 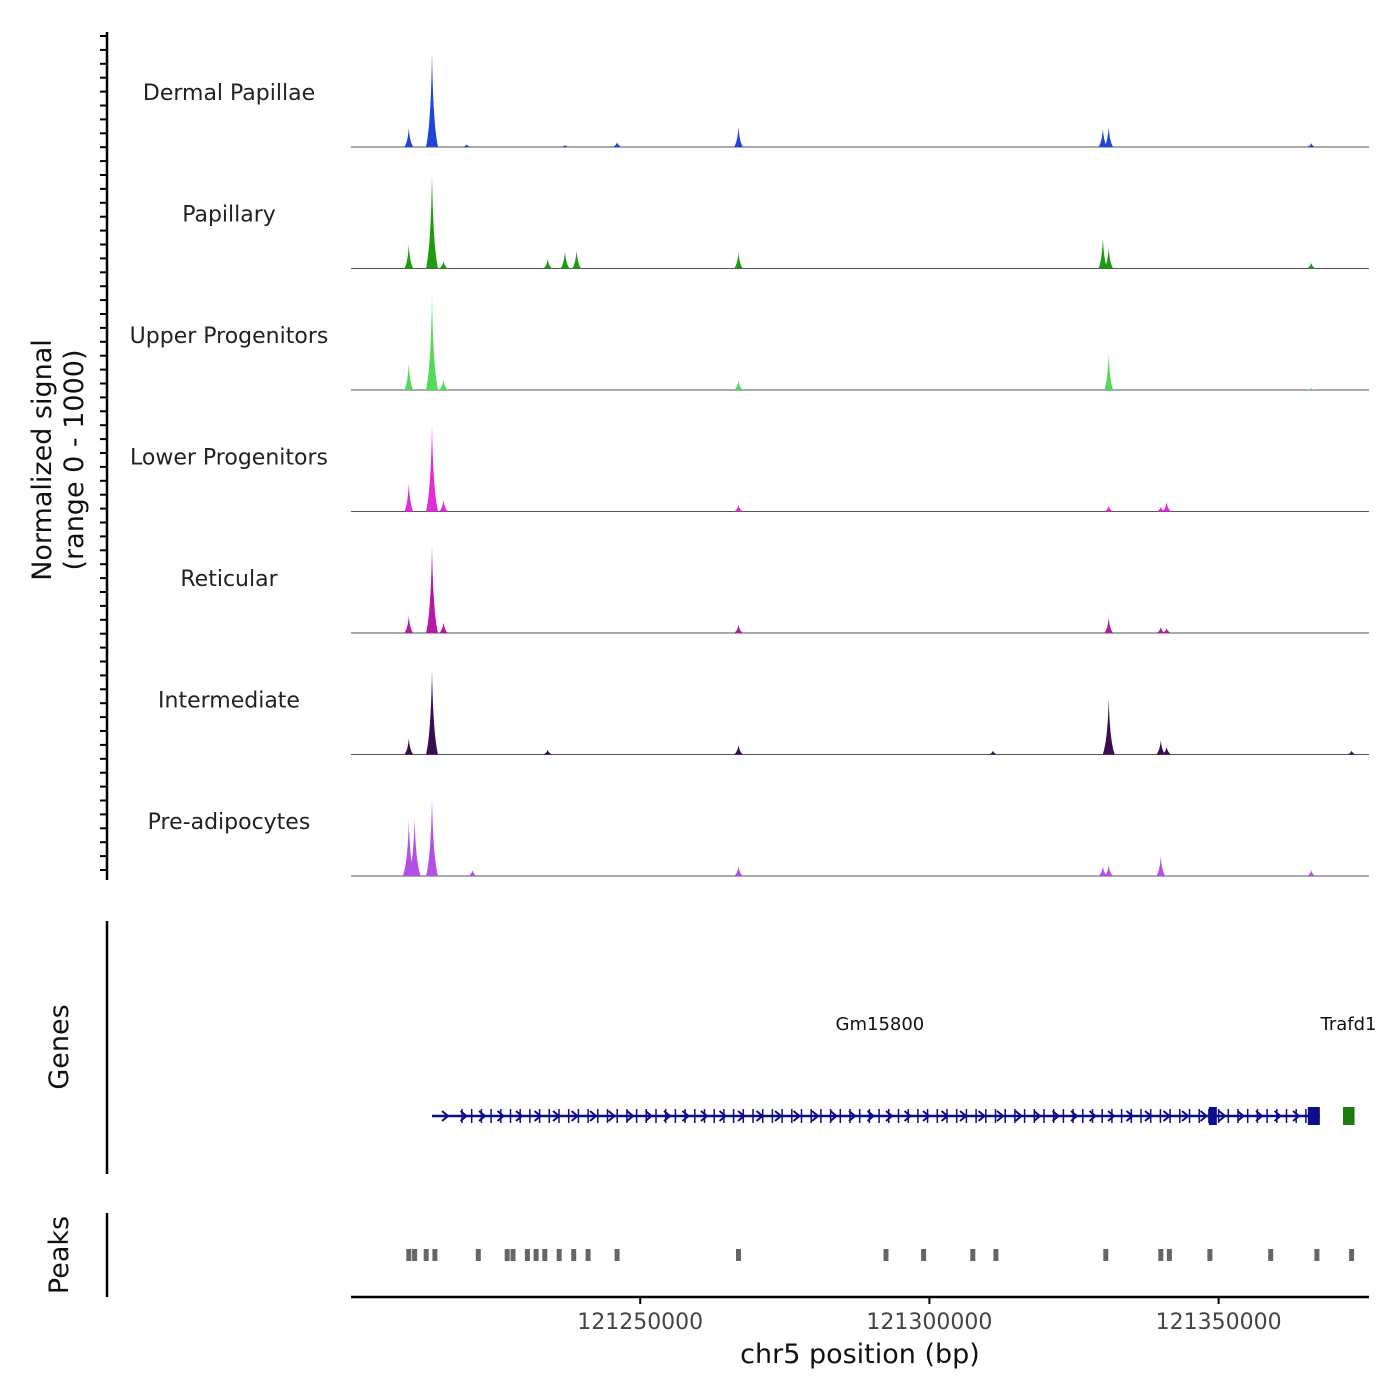 I want to click on signal-track: Upper Progenitors, so click(x=749, y=343).